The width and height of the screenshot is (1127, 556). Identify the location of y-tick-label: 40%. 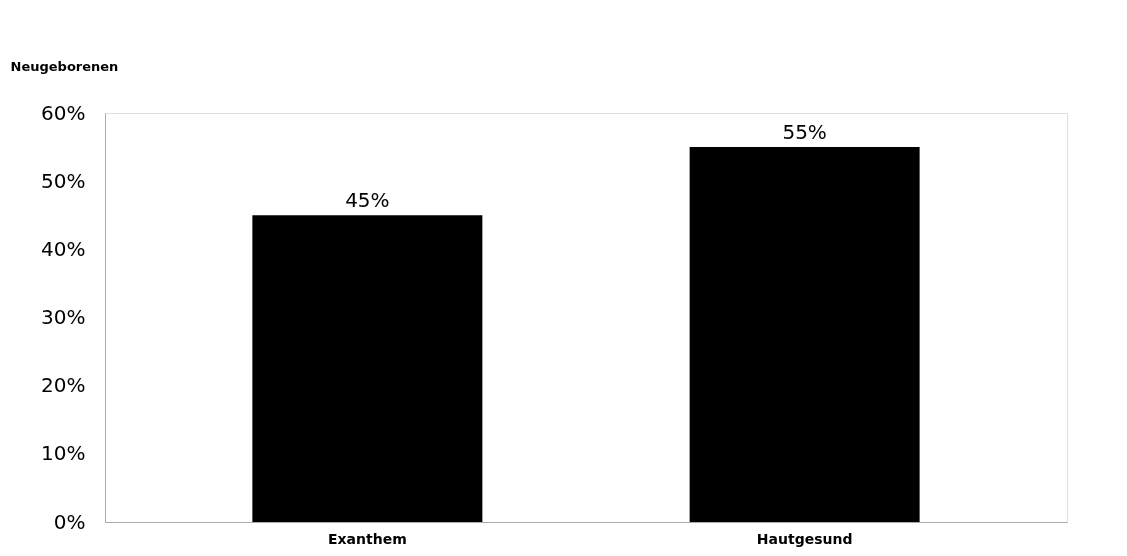
(63, 248).